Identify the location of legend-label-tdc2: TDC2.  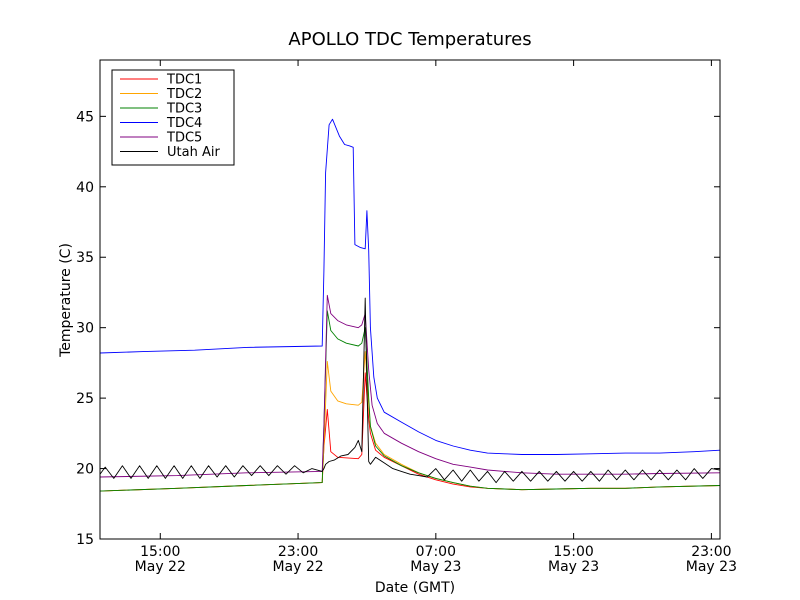
(184, 94).